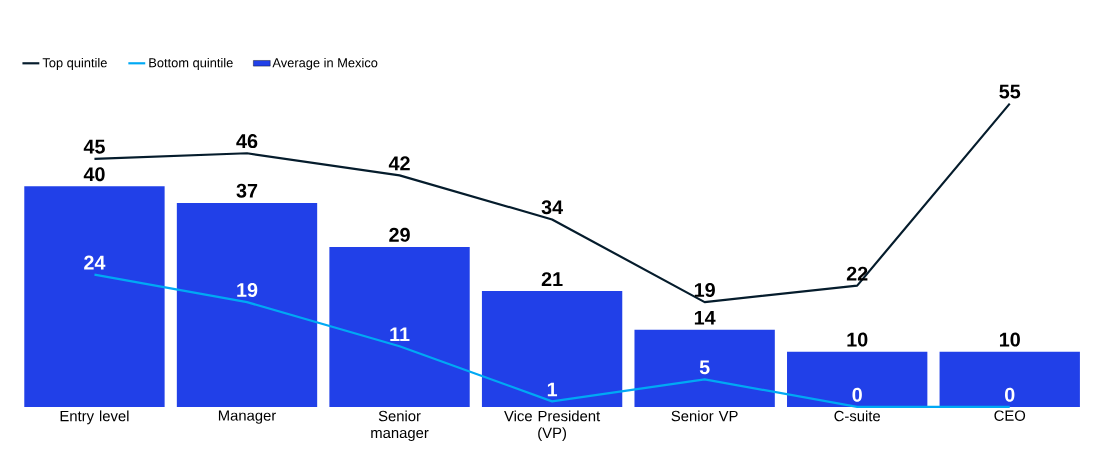  Describe the element at coordinates (247, 140) in the screenshot. I see `data-label: 46` at that location.